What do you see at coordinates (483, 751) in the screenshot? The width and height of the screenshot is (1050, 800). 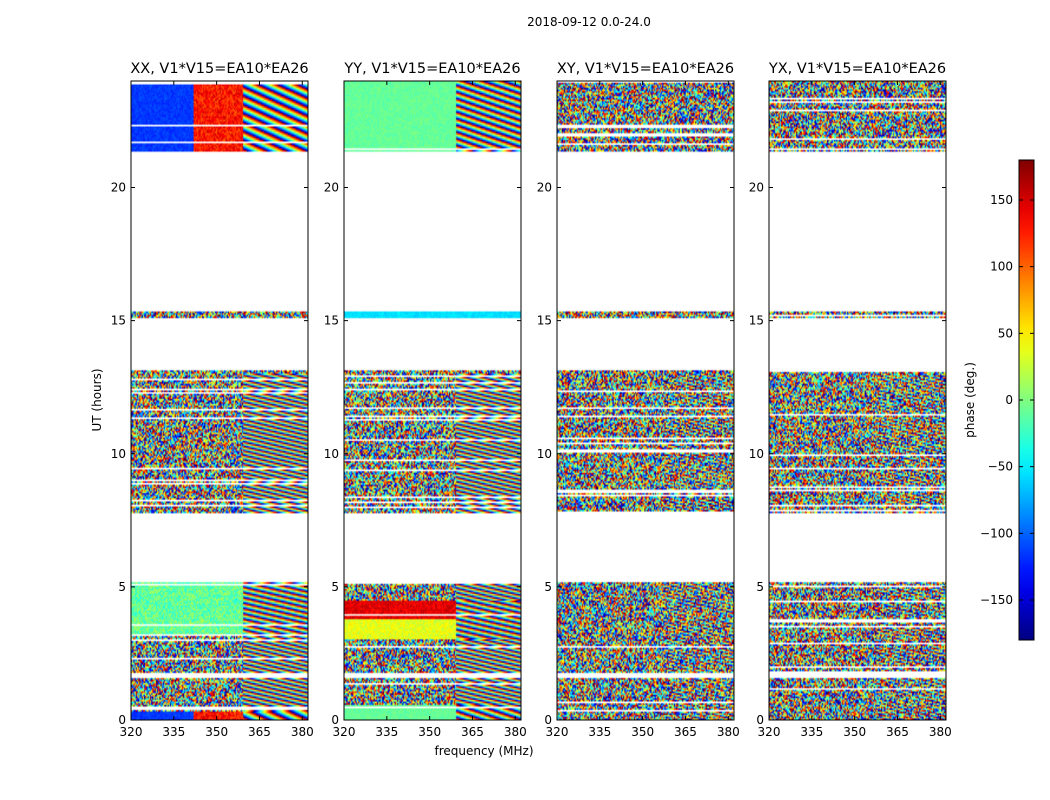 I see `x-axis-label: frequency (MHz)` at bounding box center [483, 751].